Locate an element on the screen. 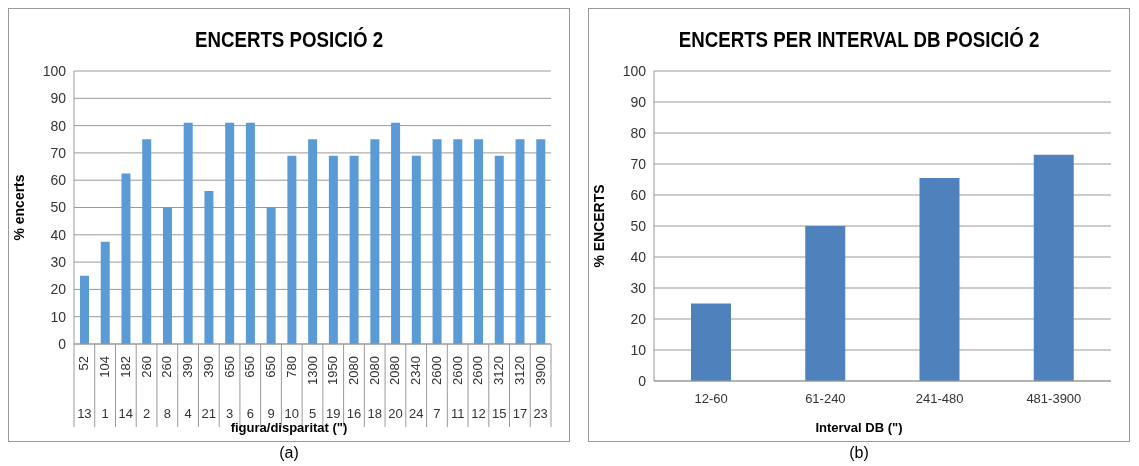  text: 182 is located at coordinates (125, 367).